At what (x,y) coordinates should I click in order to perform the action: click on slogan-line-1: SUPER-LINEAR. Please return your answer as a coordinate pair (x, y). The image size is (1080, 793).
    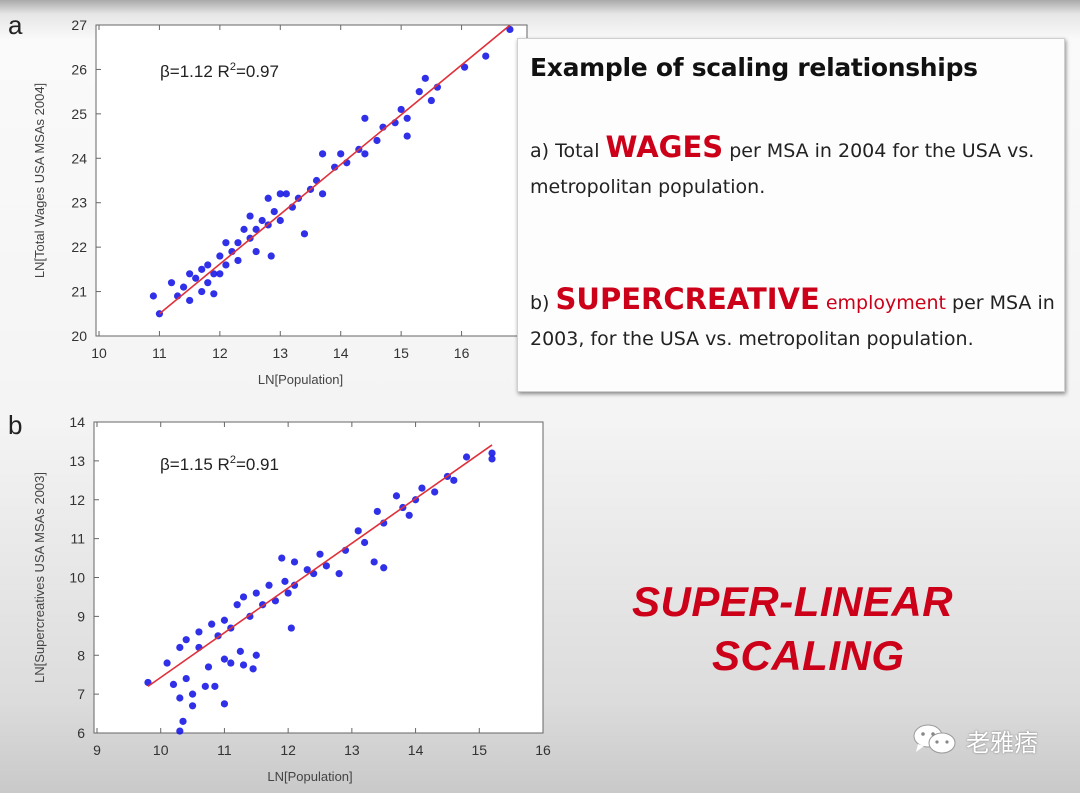
    Looking at the image, I should click on (793, 601).